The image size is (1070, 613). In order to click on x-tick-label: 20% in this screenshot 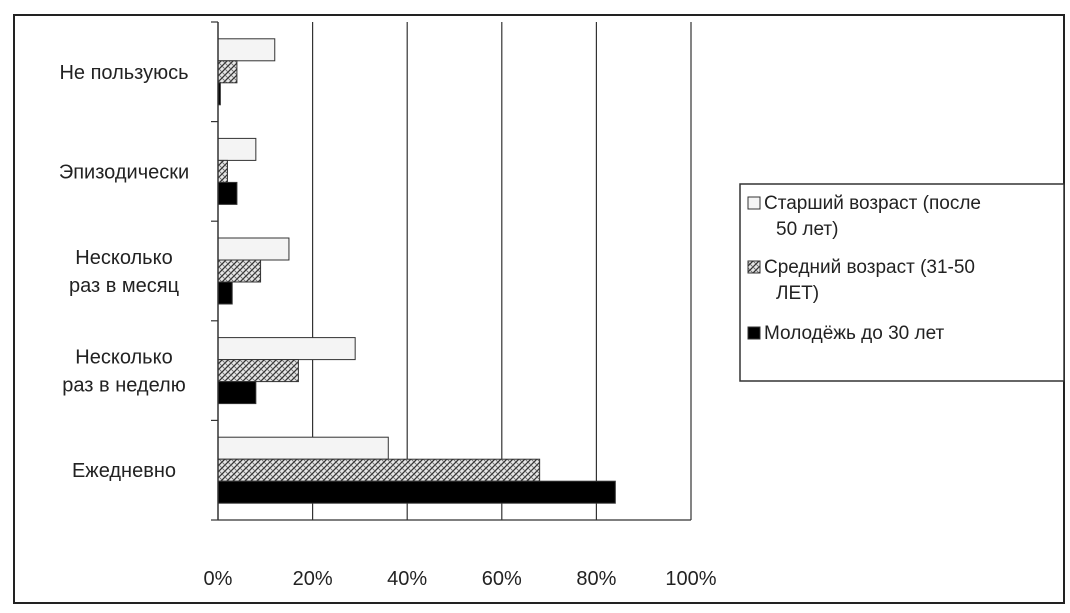, I will do `click(313, 579)`.